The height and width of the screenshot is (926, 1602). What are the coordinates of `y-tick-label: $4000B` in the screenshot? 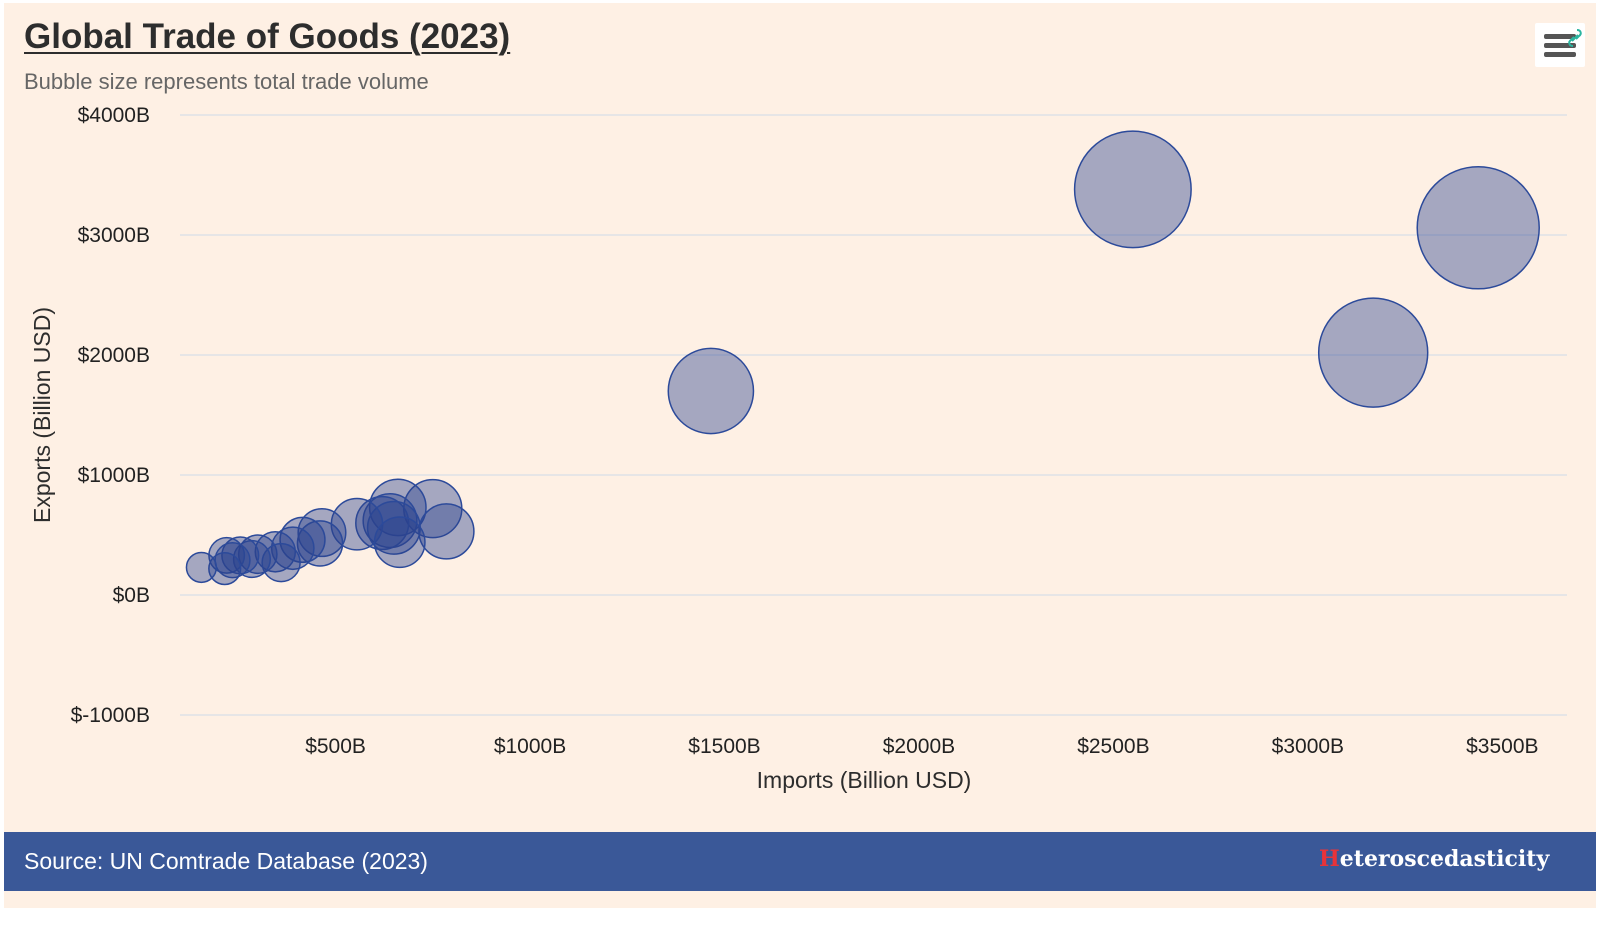 It's located at (114, 115).